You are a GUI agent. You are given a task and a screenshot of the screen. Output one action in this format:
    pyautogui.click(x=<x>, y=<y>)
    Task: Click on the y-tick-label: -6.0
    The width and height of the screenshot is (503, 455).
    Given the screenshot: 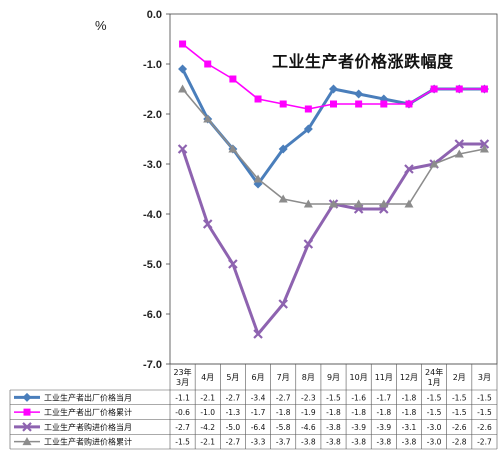 What is the action you would take?
    pyautogui.click(x=152, y=315)
    